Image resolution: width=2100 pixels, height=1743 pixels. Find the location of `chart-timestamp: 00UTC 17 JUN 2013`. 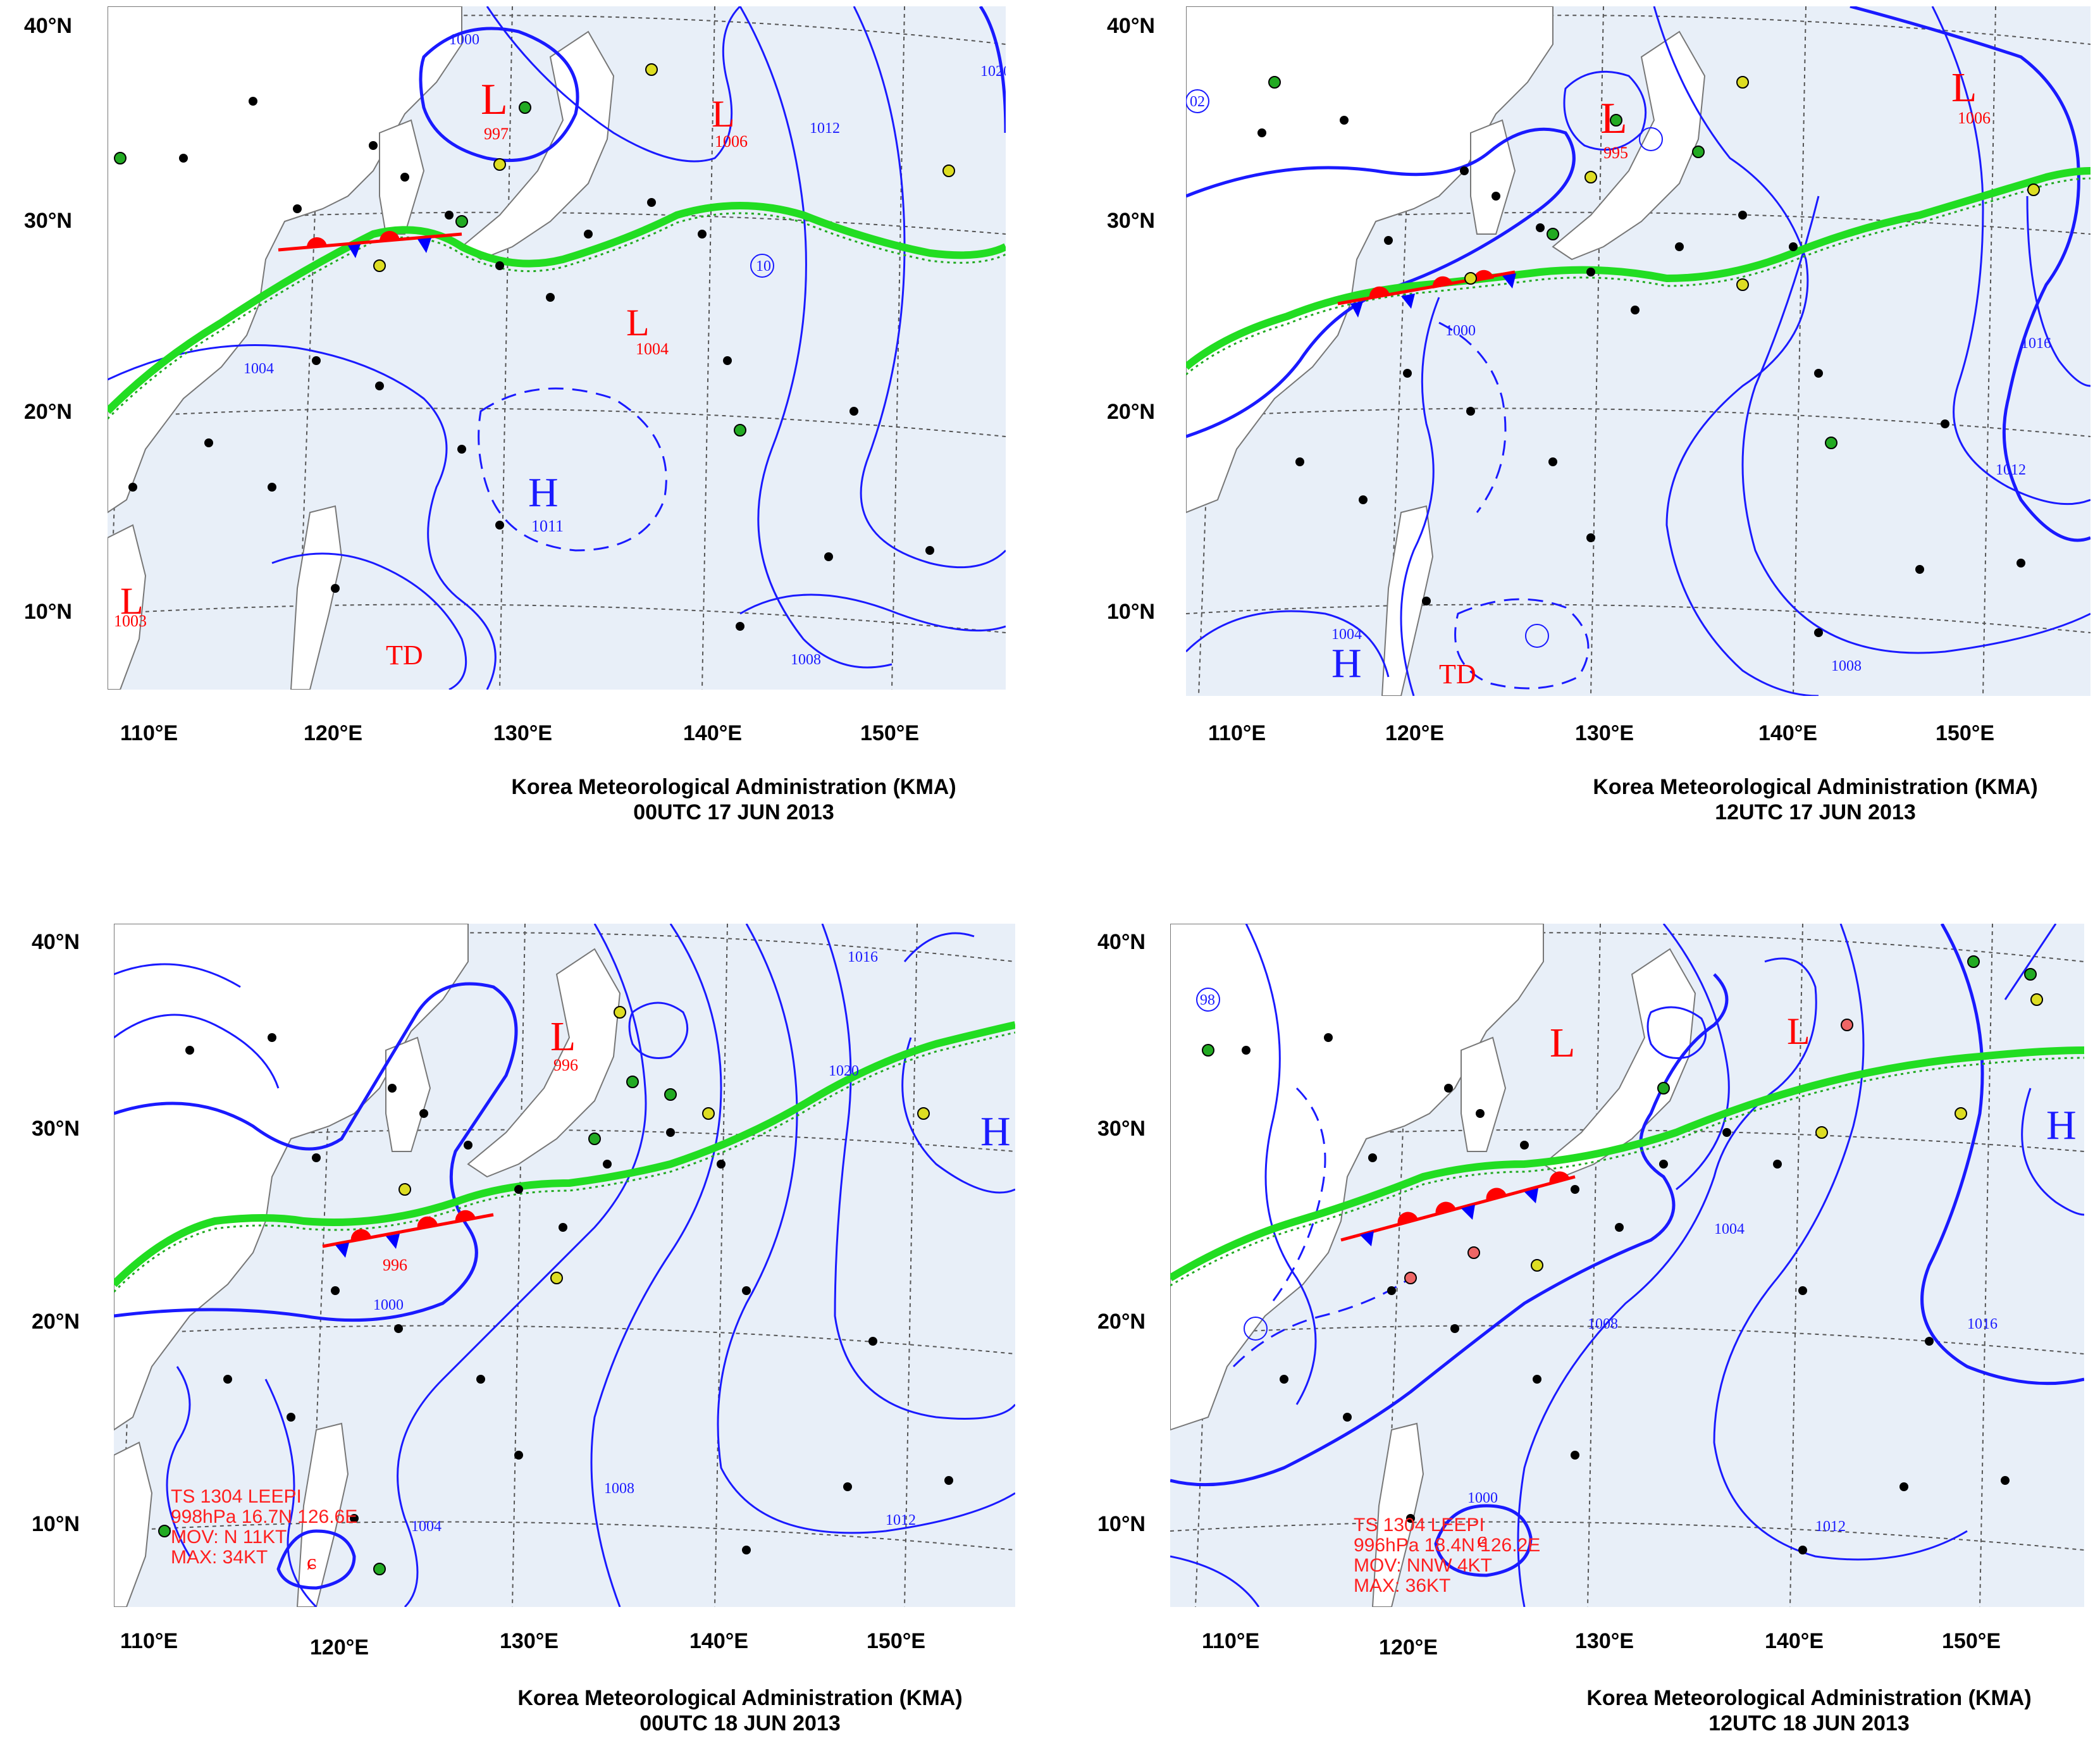

chart-timestamp: 00UTC 17 JUN 2013 is located at coordinates (733, 812).